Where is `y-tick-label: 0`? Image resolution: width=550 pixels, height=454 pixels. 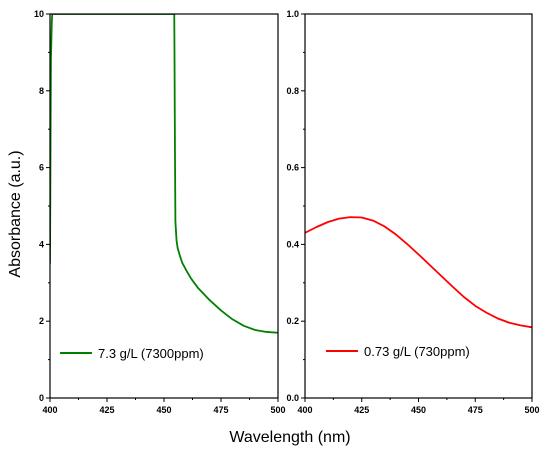
y-tick-label: 0 is located at coordinates (41, 398).